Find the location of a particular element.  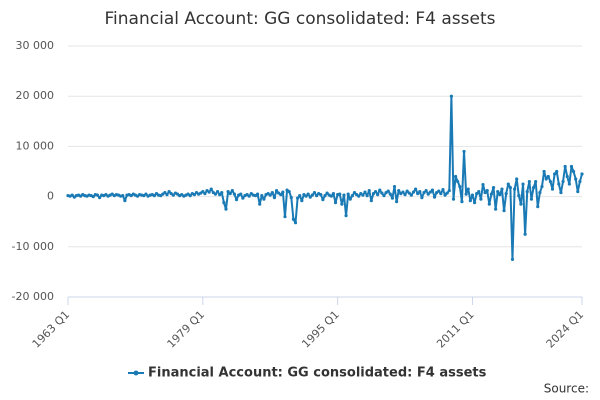

y-tick-label: 10 000 is located at coordinates (35, 145).